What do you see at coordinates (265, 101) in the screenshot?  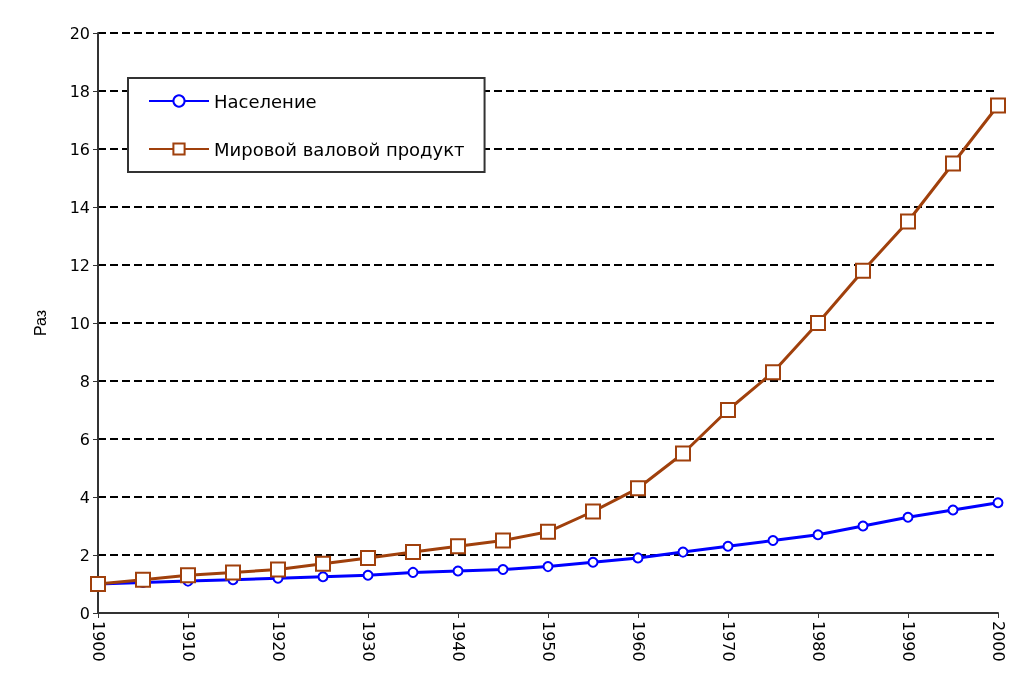 I see `legend-label: Население` at bounding box center [265, 101].